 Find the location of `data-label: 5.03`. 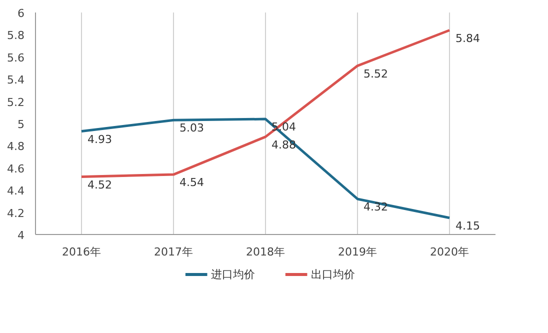

data-label: 5.03 is located at coordinates (192, 128).